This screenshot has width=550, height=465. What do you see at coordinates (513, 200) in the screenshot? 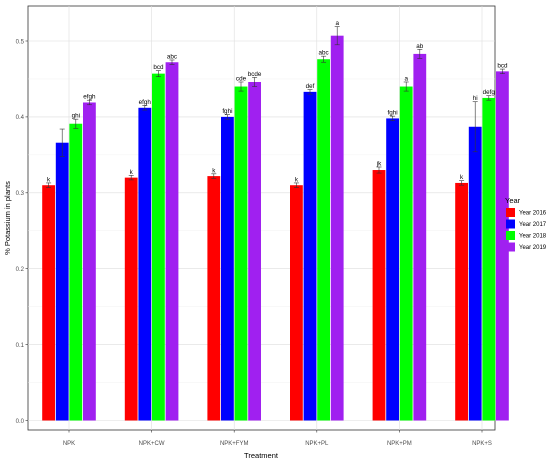
I see `legend-title: Year` at bounding box center [513, 200].